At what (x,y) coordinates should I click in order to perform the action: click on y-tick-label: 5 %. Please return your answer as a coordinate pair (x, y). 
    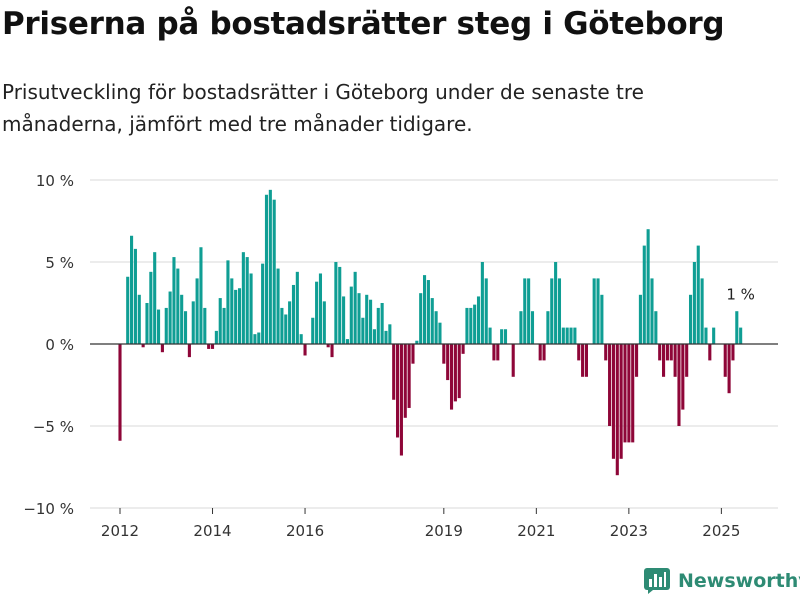
    Looking at the image, I should click on (59, 263).